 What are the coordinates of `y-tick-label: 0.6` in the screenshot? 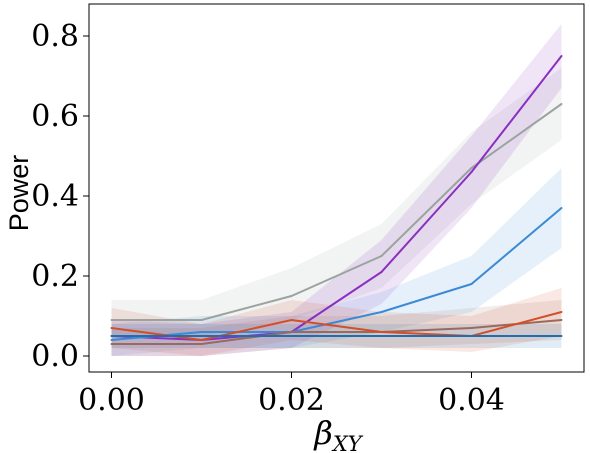 It's located at (55, 116).